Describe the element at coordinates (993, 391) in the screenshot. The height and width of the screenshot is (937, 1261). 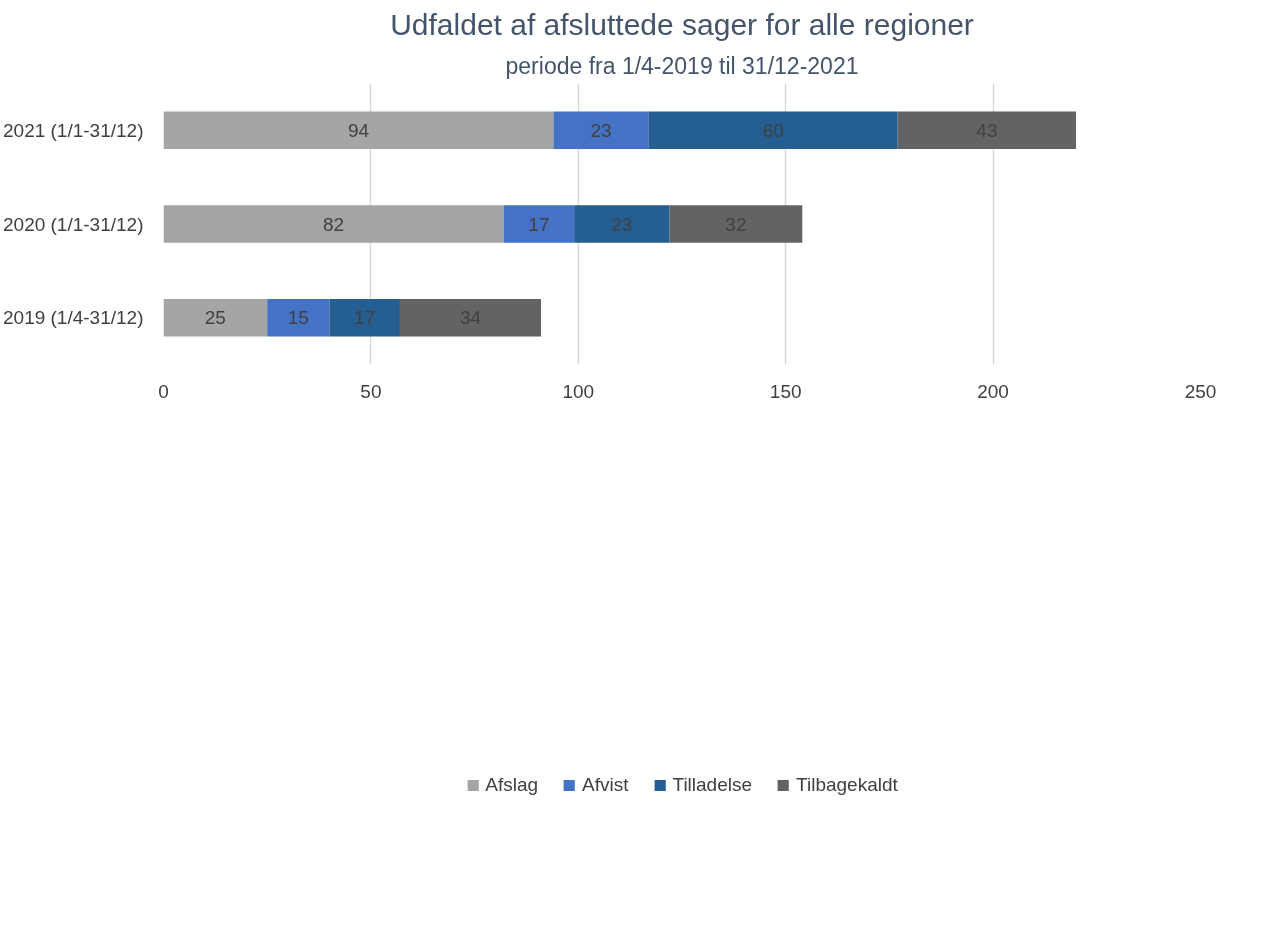
I see `x-tick-label: 200` at that location.